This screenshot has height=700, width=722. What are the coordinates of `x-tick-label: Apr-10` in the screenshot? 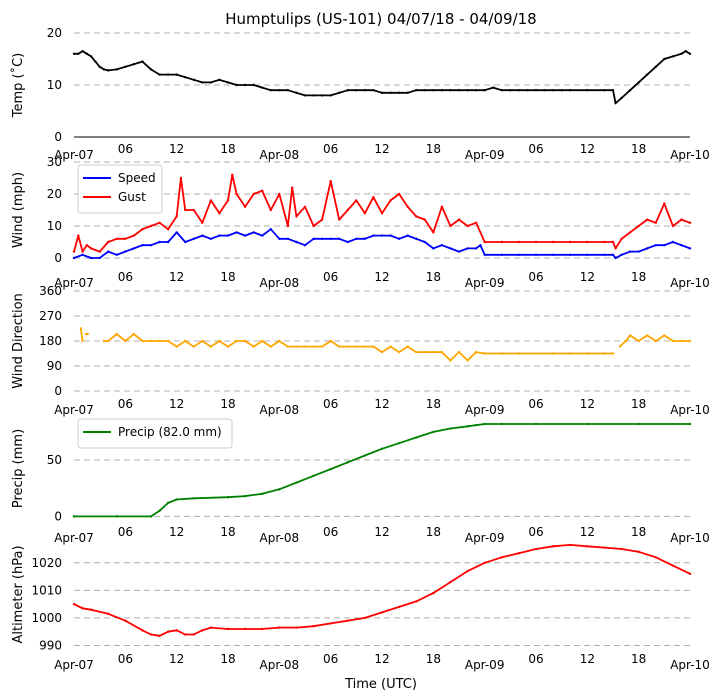 It's located at (690, 538).